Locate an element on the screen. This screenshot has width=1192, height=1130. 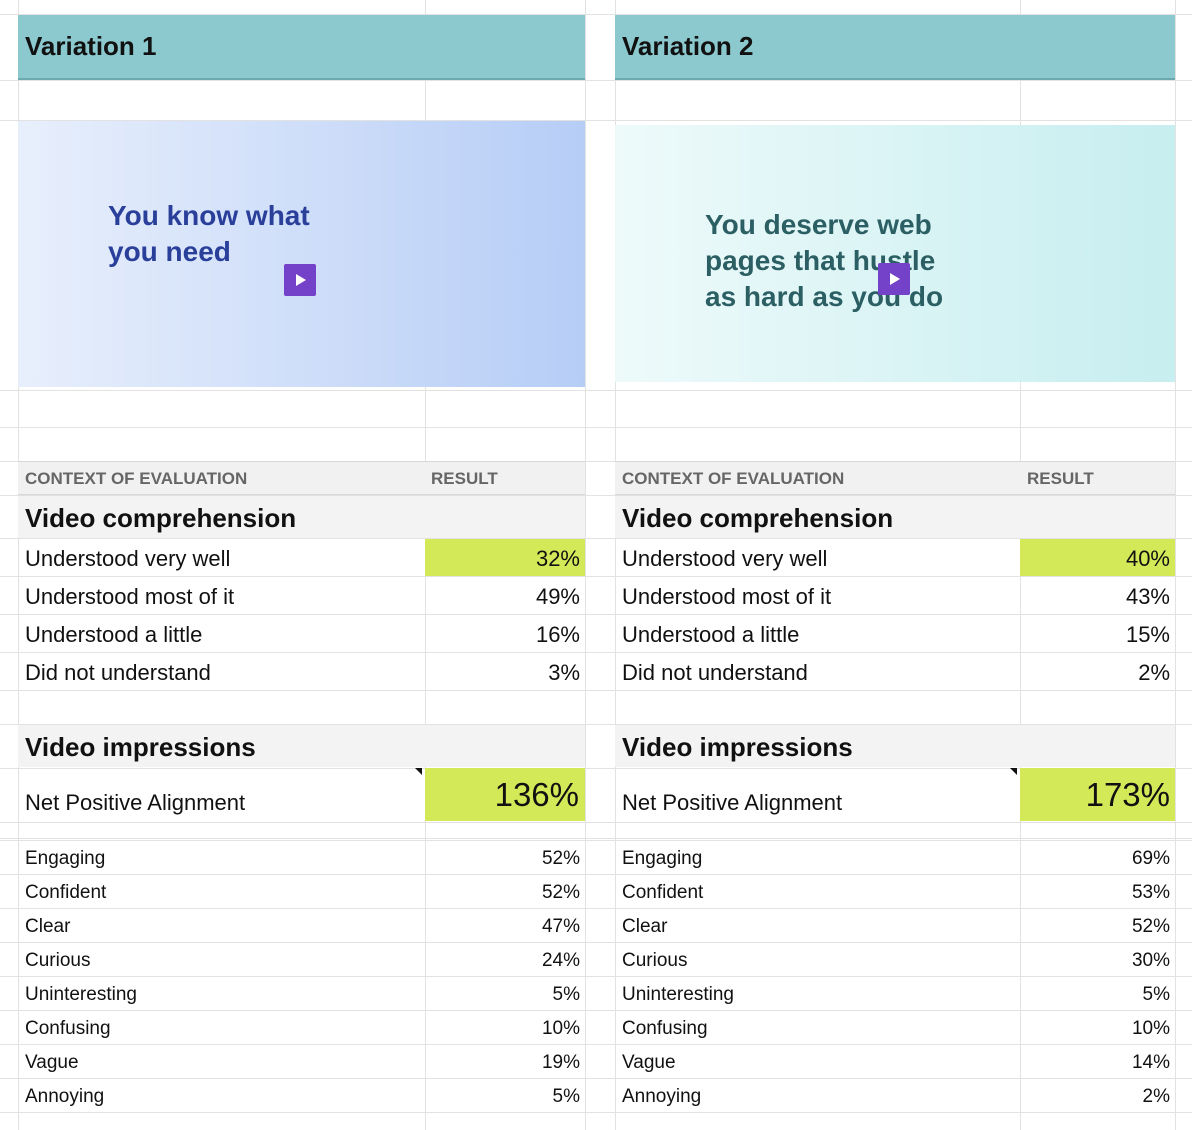
result-value: 19% is located at coordinates (560, 1062).